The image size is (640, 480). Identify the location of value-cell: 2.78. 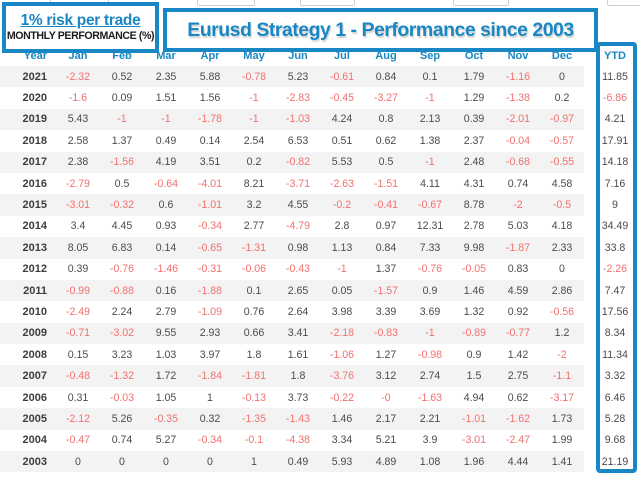
(474, 226).